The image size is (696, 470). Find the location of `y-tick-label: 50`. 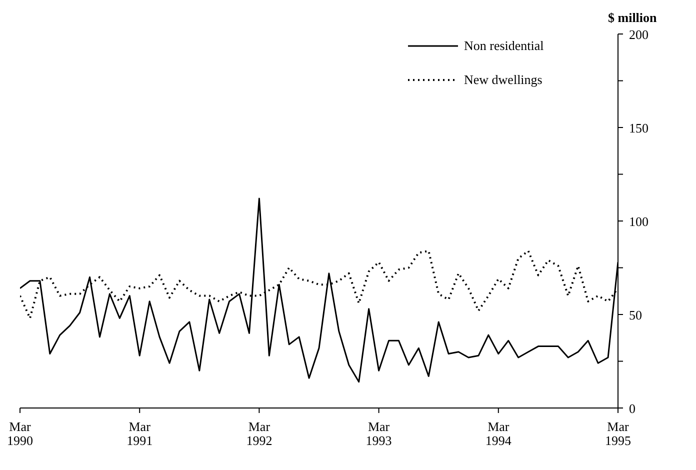

y-tick-label: 50 is located at coordinates (635, 315).